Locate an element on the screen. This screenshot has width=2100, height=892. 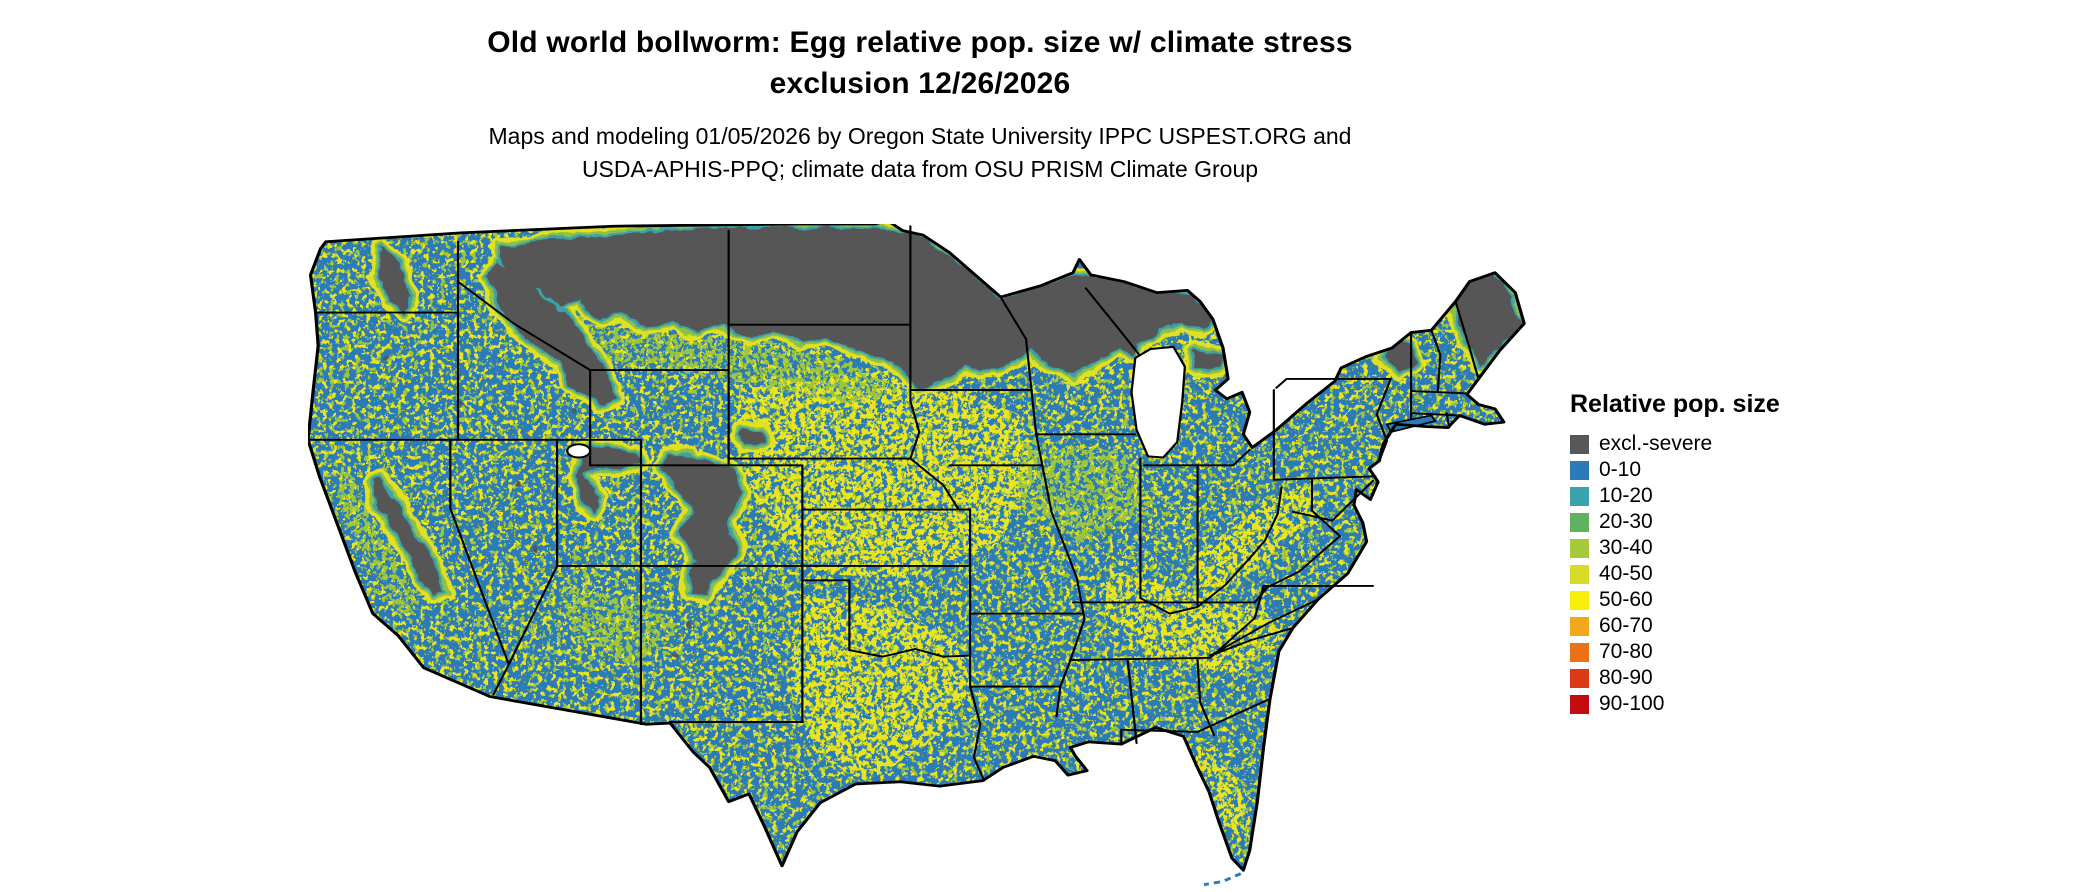
legend-label: 40-50 is located at coordinates (1626, 573).